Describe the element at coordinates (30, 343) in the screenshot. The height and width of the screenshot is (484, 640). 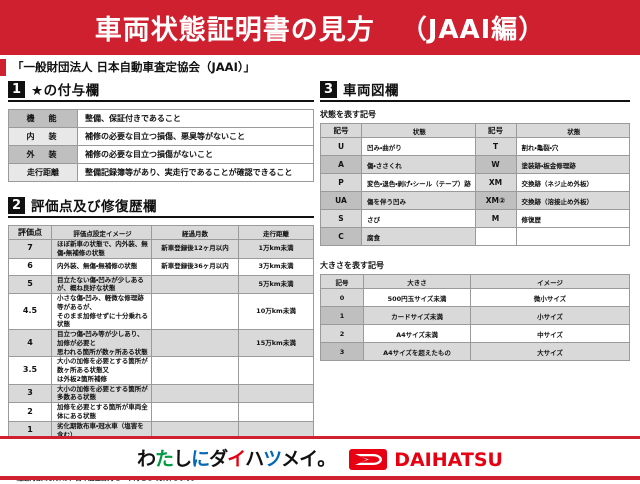
I see `score-point: 4` at that location.